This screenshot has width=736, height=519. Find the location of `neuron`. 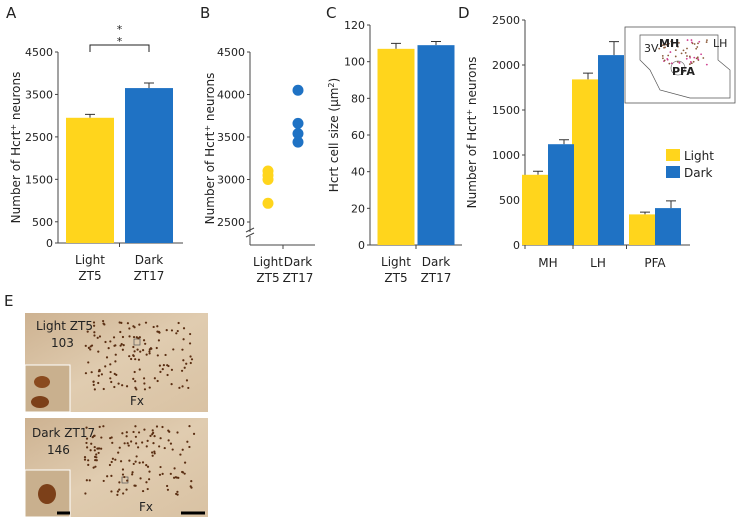

neuron is located at coordinates (42, 382).